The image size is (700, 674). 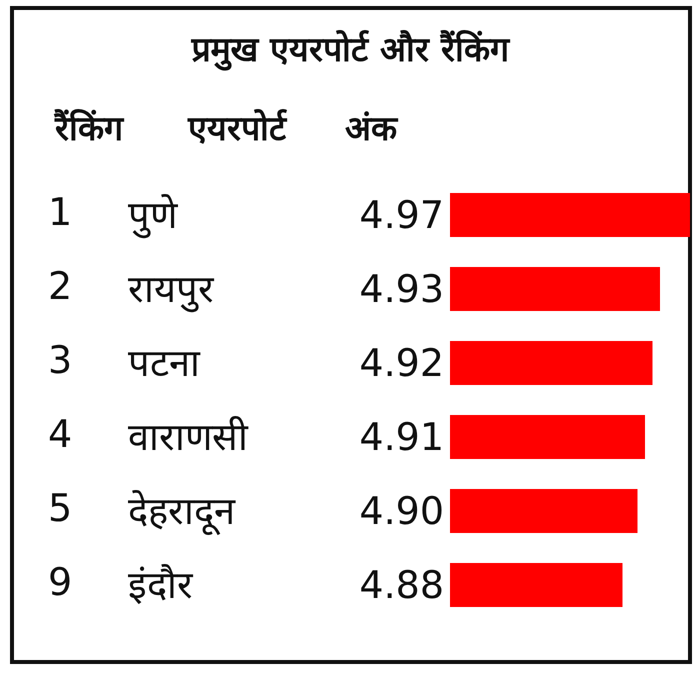 What do you see at coordinates (161, 585) in the screenshot?
I see `y-tick-label: इंदौर` at bounding box center [161, 585].